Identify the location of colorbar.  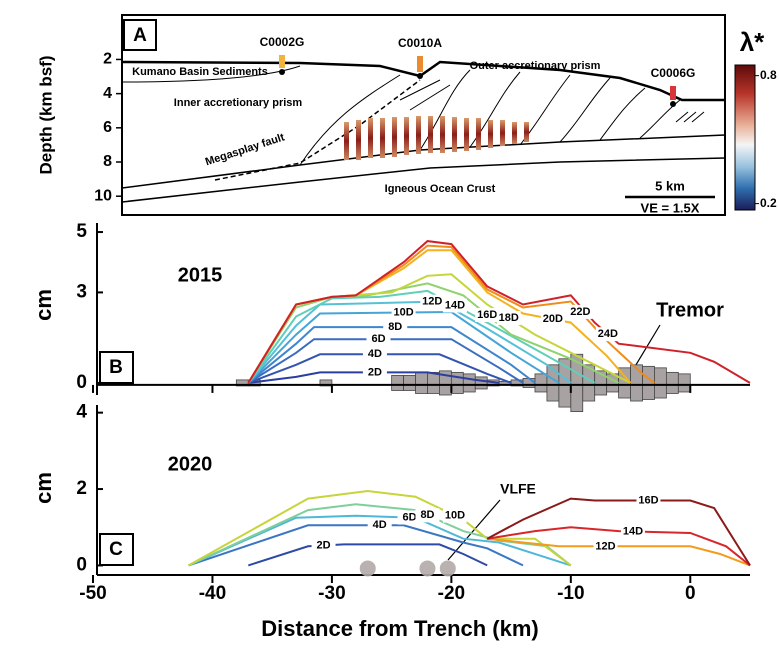
(745, 137).